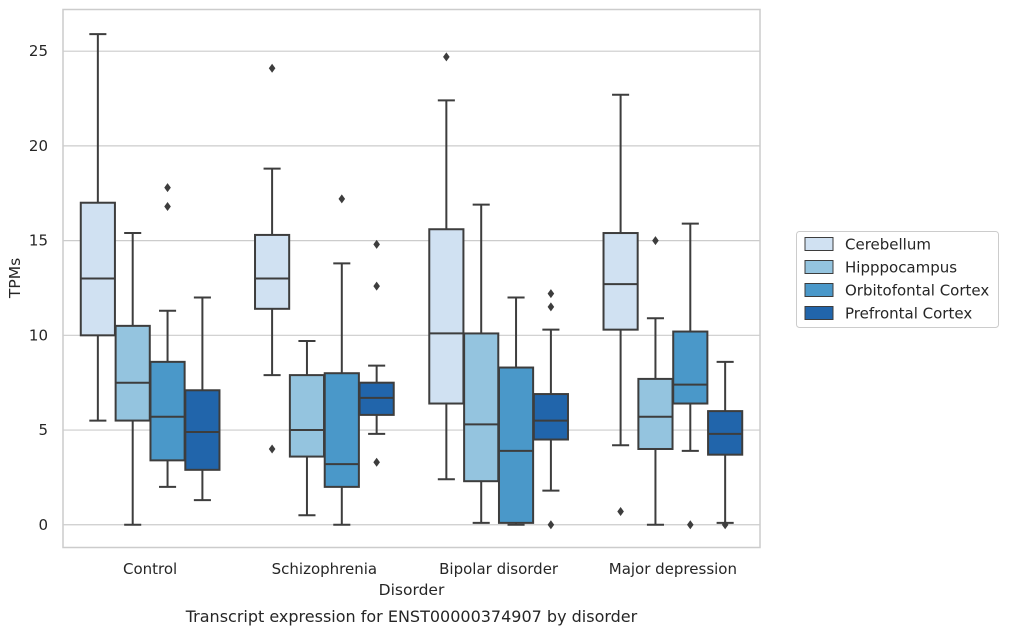 This screenshot has width=1009, height=634. I want to click on y-axis-title: TPMs, so click(15, 278).